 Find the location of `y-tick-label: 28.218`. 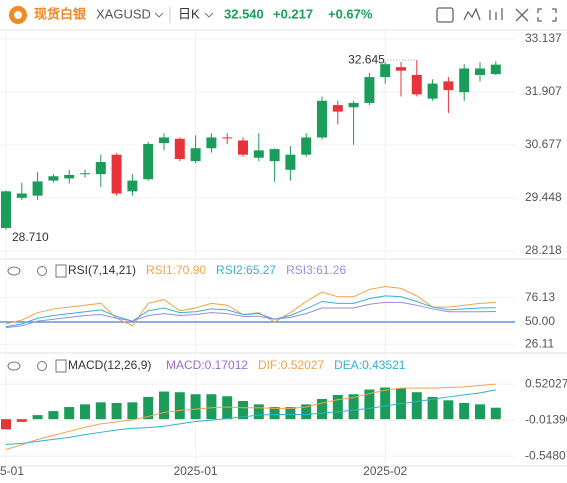

y-tick-label: 28.218 is located at coordinates (543, 250).